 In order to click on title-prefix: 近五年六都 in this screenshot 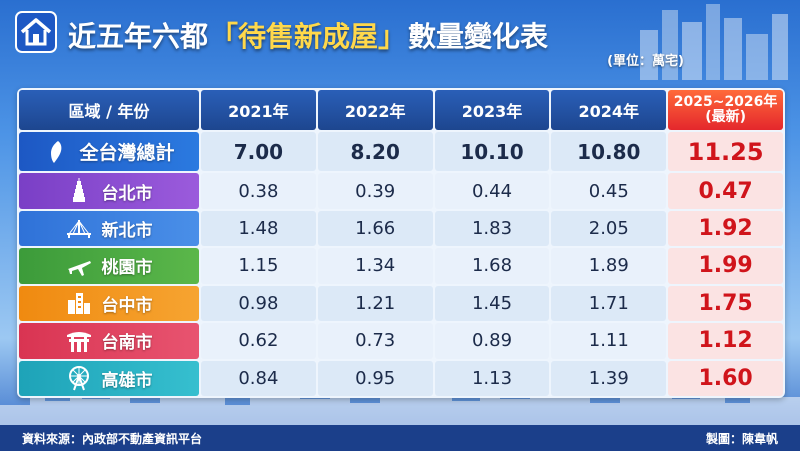, I will do `click(138, 36)`.